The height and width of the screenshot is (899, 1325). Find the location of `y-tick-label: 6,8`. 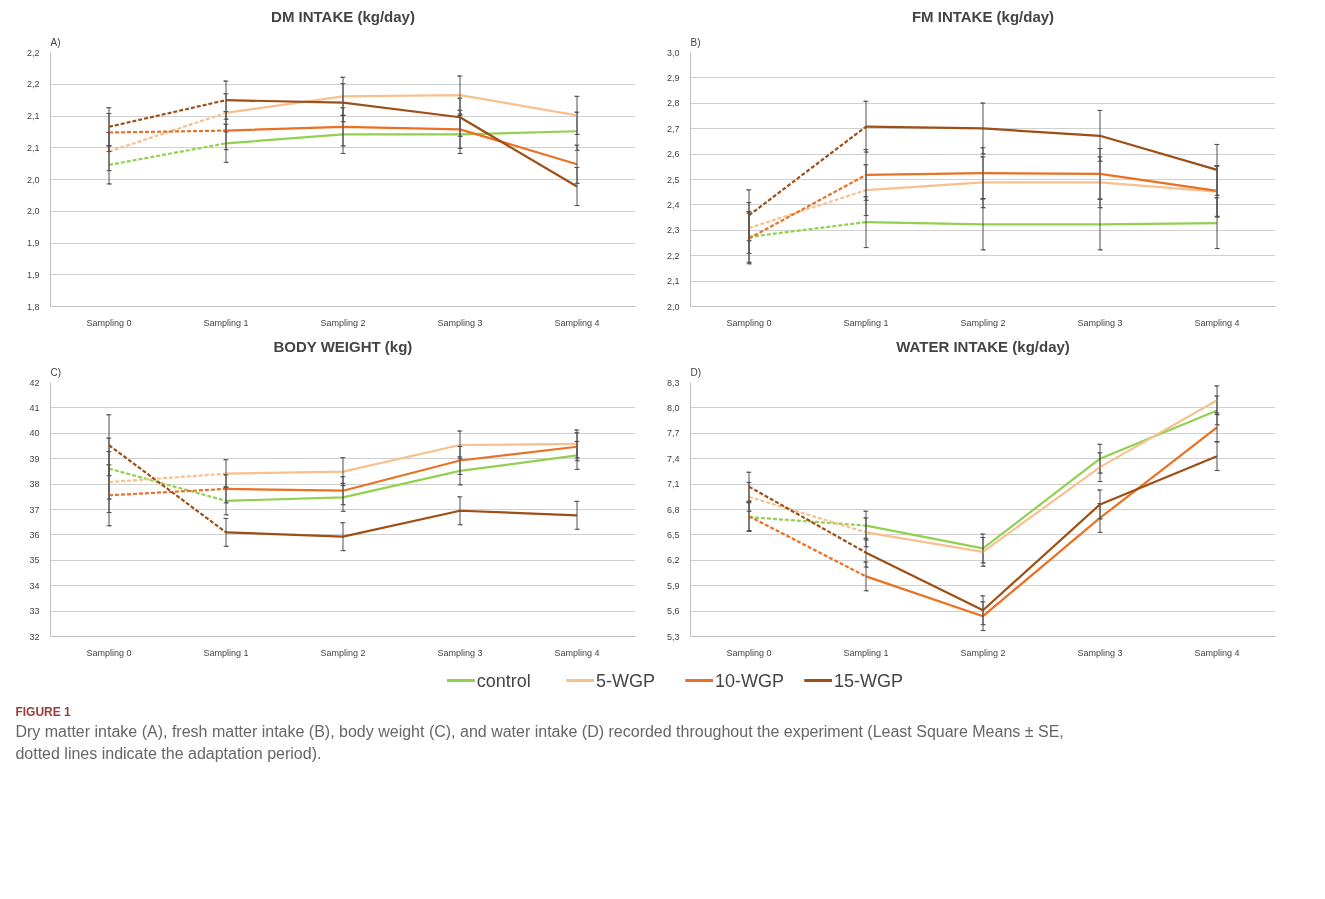

y-tick-label: 6,8 is located at coordinates (673, 509).